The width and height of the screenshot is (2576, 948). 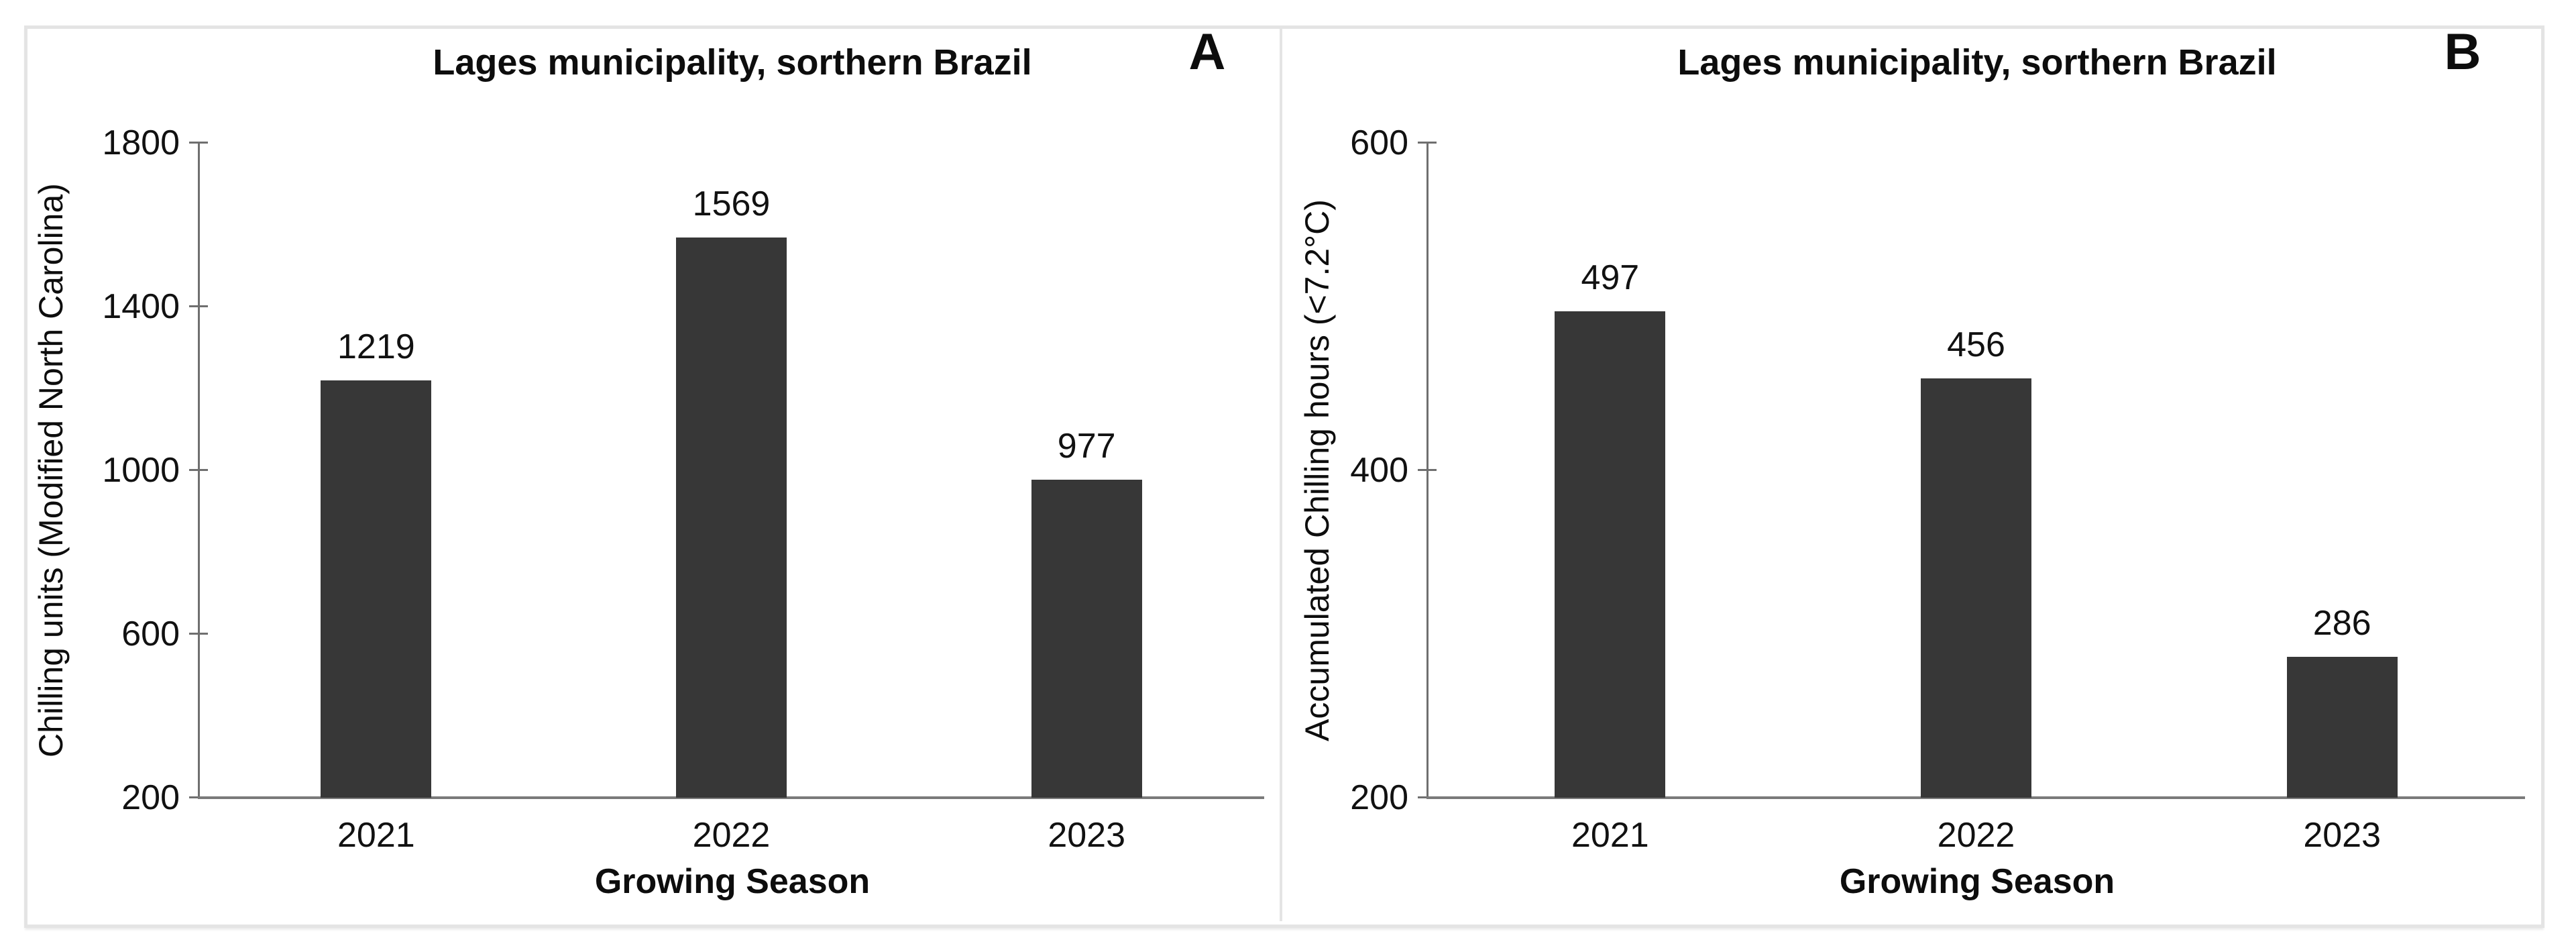 I want to click on bar-value-label: 977, so click(x=1086, y=446).